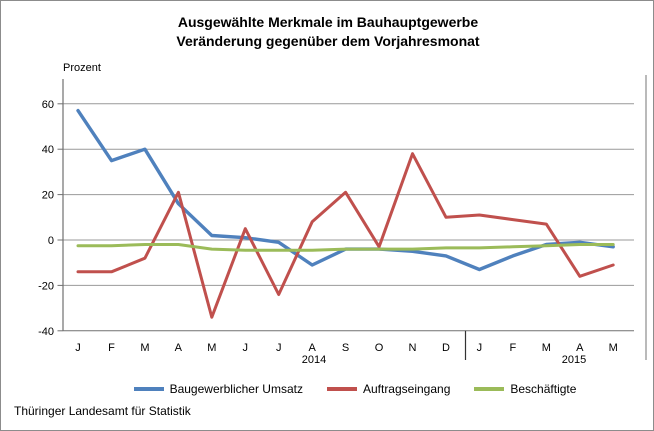 The height and width of the screenshot is (431, 654). Describe the element at coordinates (46, 332) in the screenshot. I see `svg-text: -40` at that location.